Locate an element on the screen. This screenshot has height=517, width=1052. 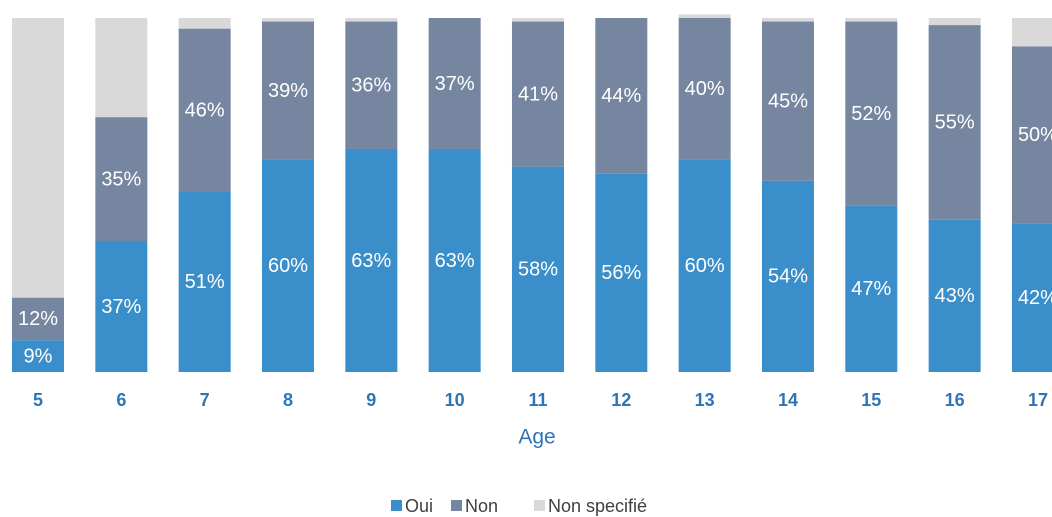
data-label: 45% is located at coordinates (788, 101).